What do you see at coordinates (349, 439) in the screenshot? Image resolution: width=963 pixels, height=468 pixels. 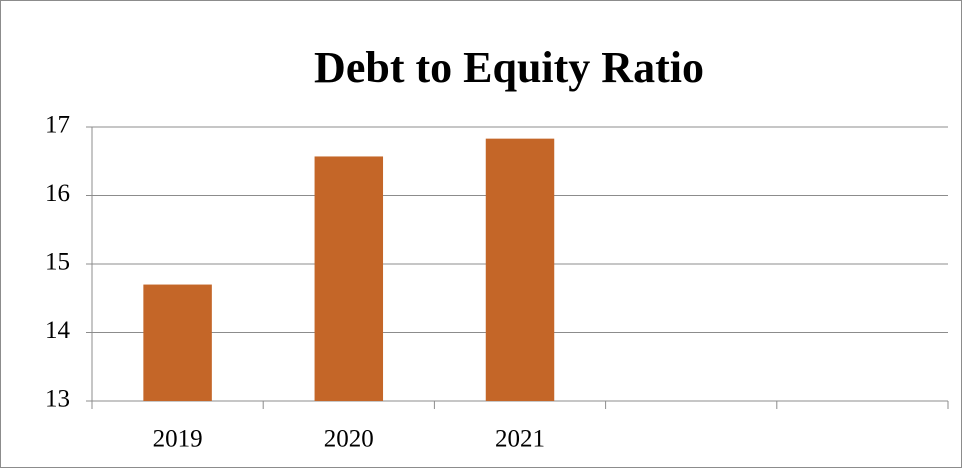 I see `x-tick-label: 2020` at bounding box center [349, 439].